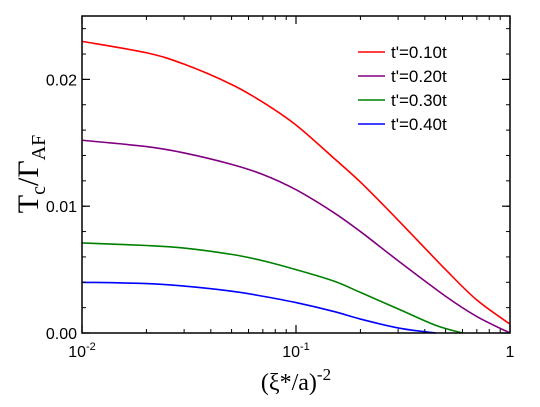 Image resolution: width=540 pixels, height=407 pixels. I want to click on y-axis-title-gamma-subscript: AF, so click(39, 148).